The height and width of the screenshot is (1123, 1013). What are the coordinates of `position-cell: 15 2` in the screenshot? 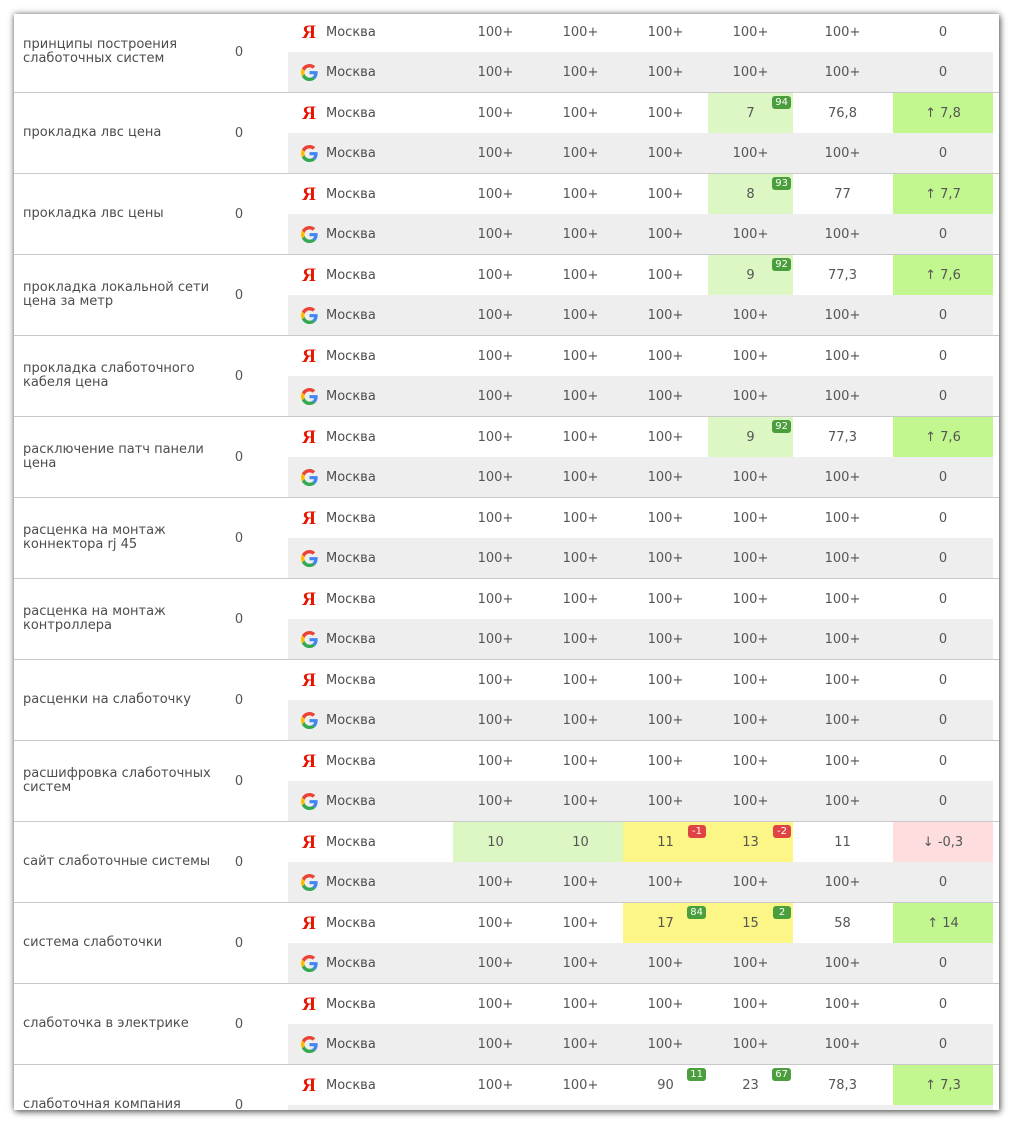 It's located at (750, 923).